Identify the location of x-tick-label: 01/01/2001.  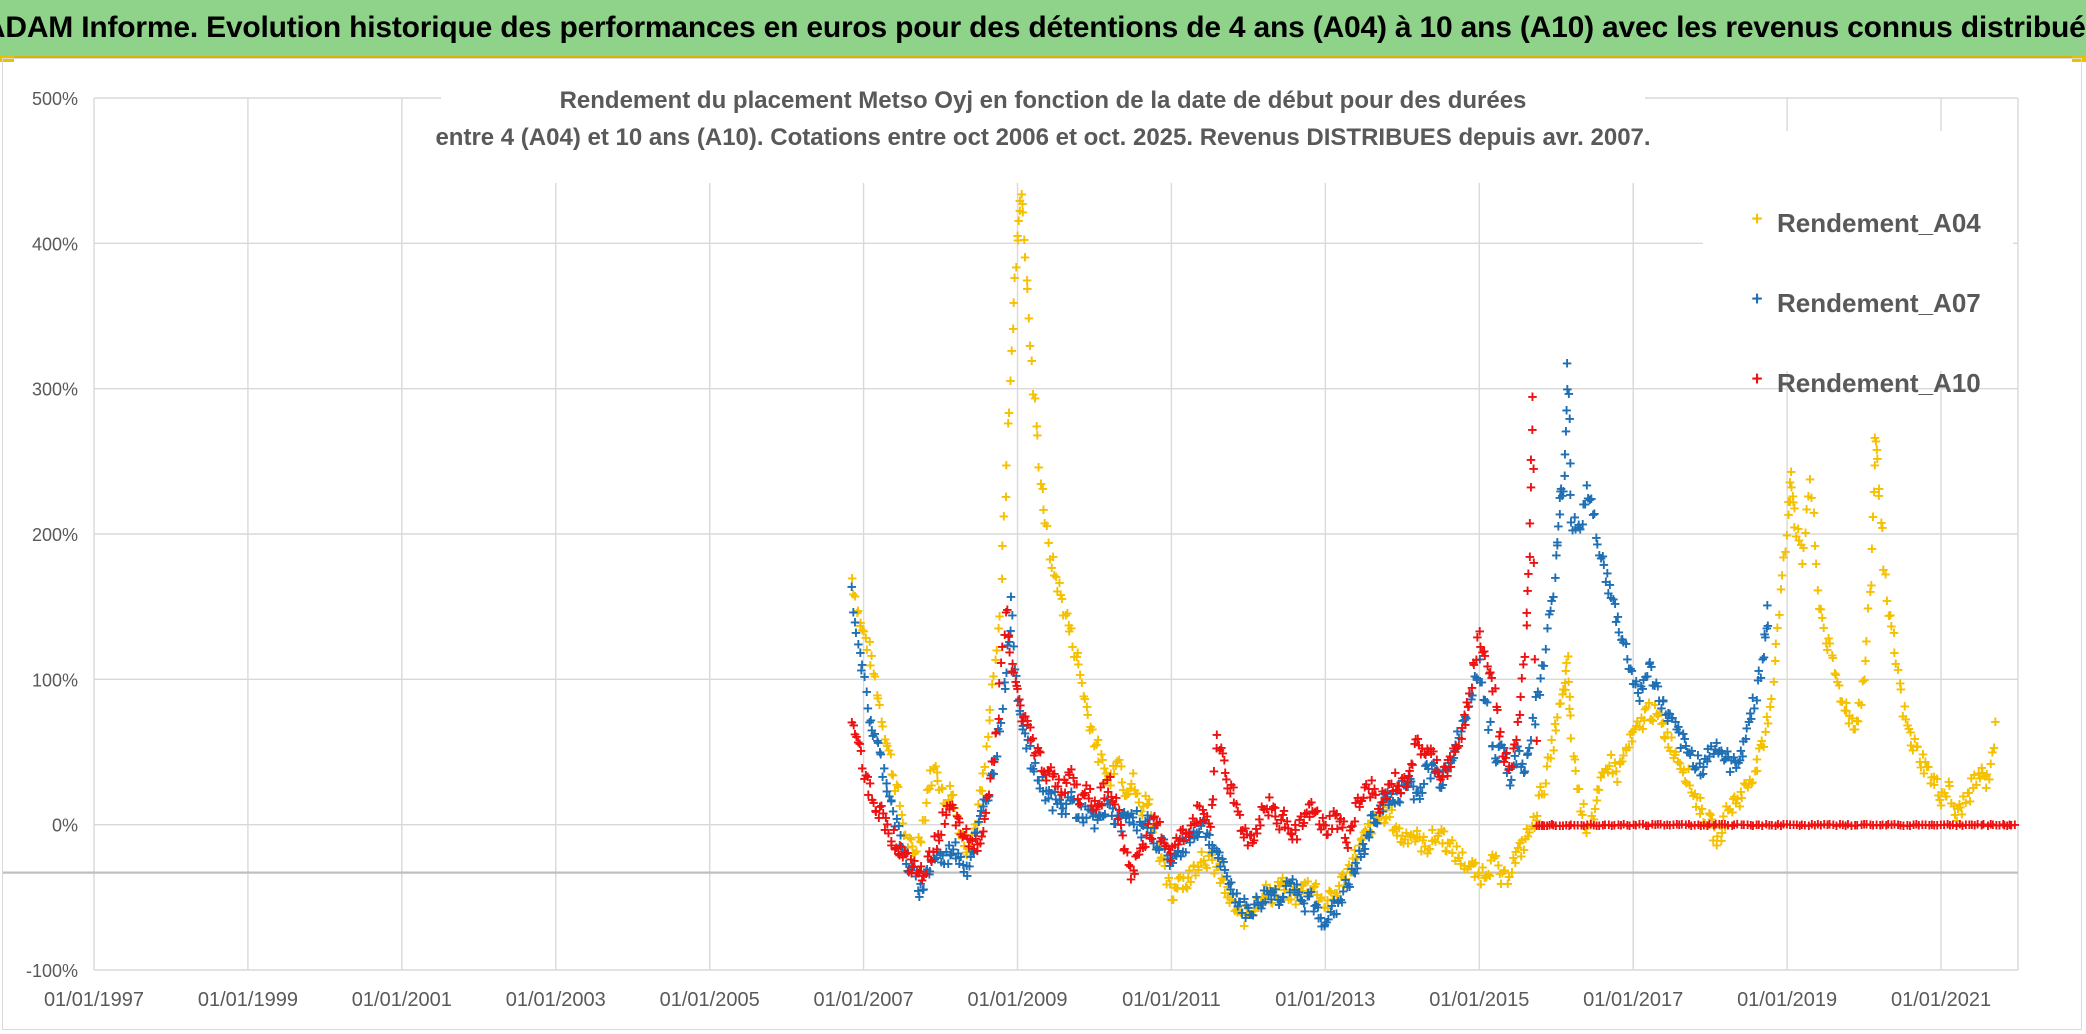
(402, 1000).